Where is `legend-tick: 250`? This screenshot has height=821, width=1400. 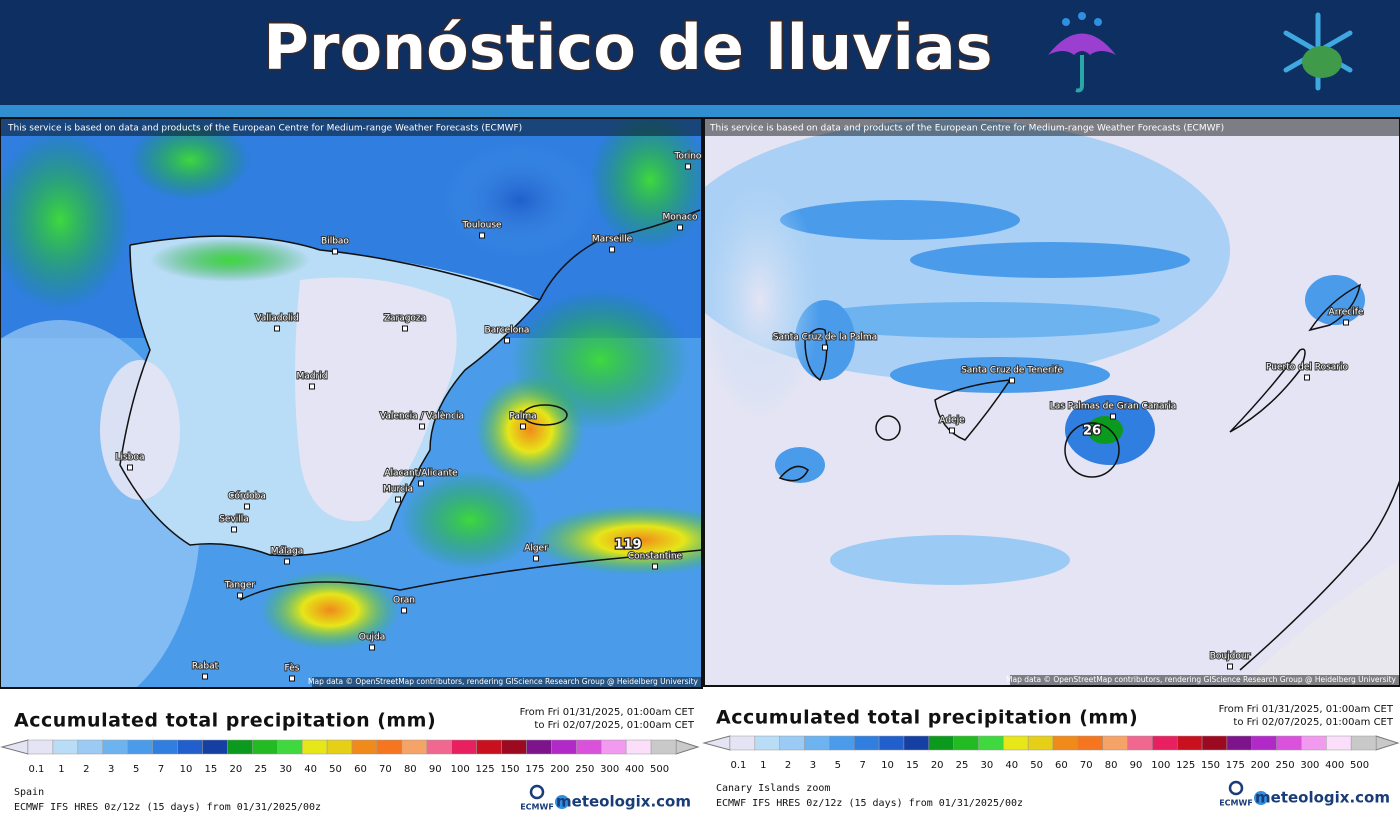
legend-tick: 250 is located at coordinates (1284, 765).